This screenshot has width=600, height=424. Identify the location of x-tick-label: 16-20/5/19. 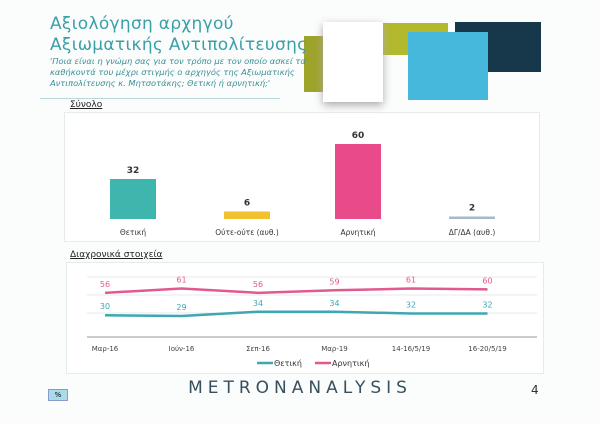
(487, 349).